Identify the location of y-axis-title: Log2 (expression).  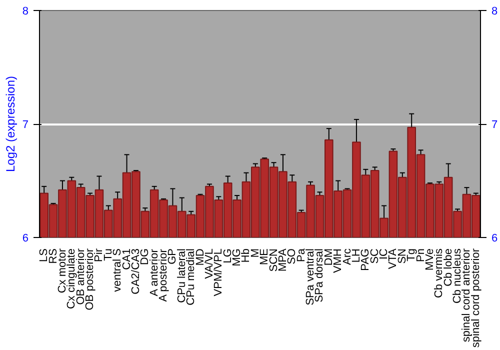
(10, 124).